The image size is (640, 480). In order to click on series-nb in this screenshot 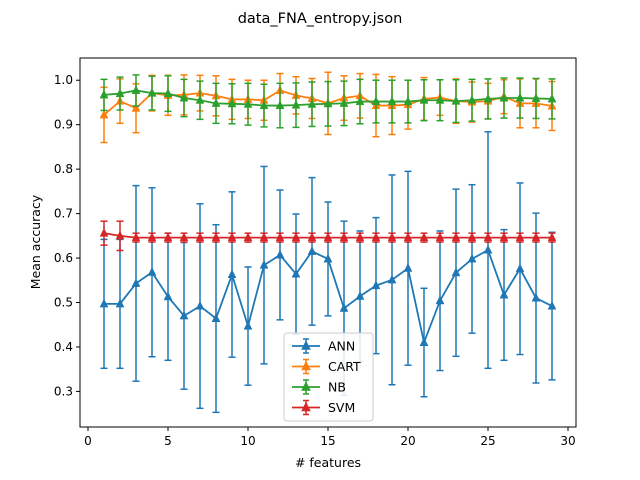, I will do `click(328, 101)`.